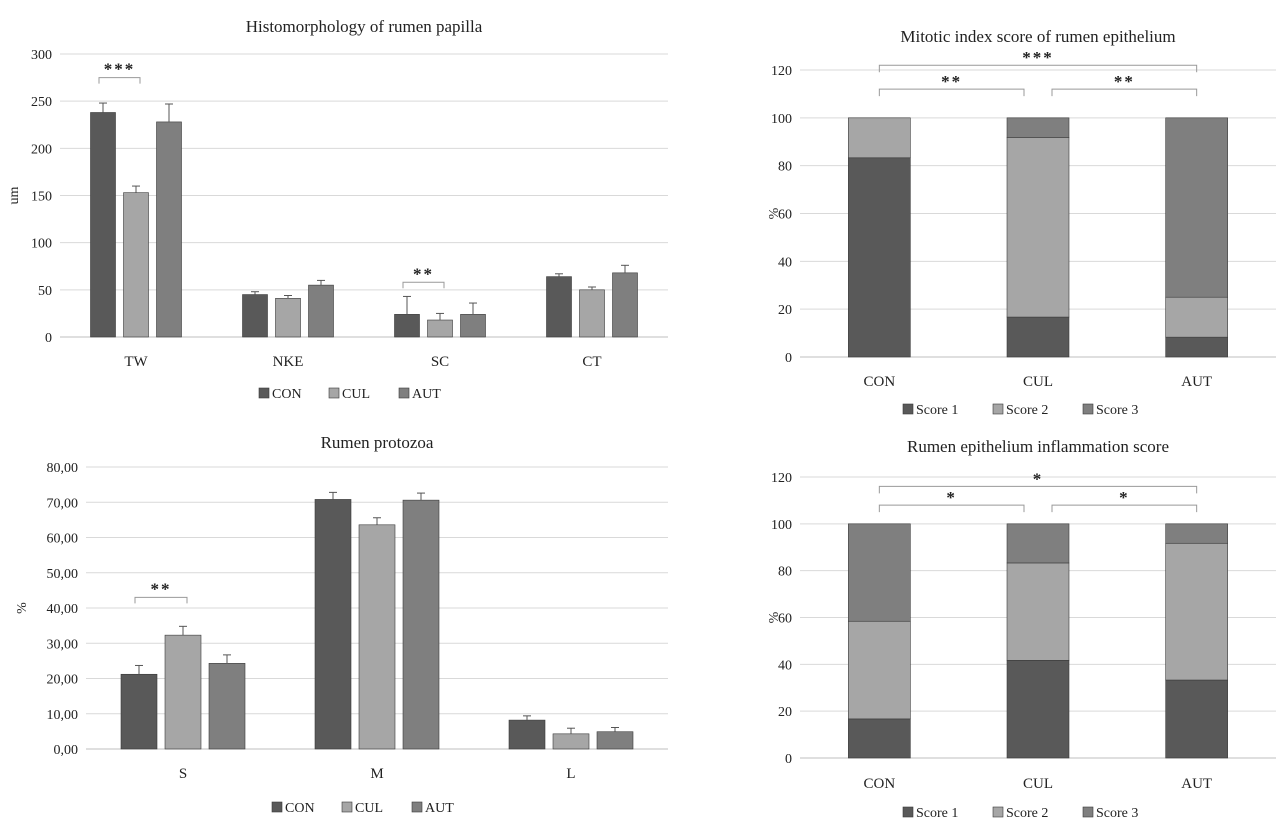 The height and width of the screenshot is (829, 1283). What do you see at coordinates (45, 291) in the screenshot?
I see `y-tick-label: 50` at bounding box center [45, 291].